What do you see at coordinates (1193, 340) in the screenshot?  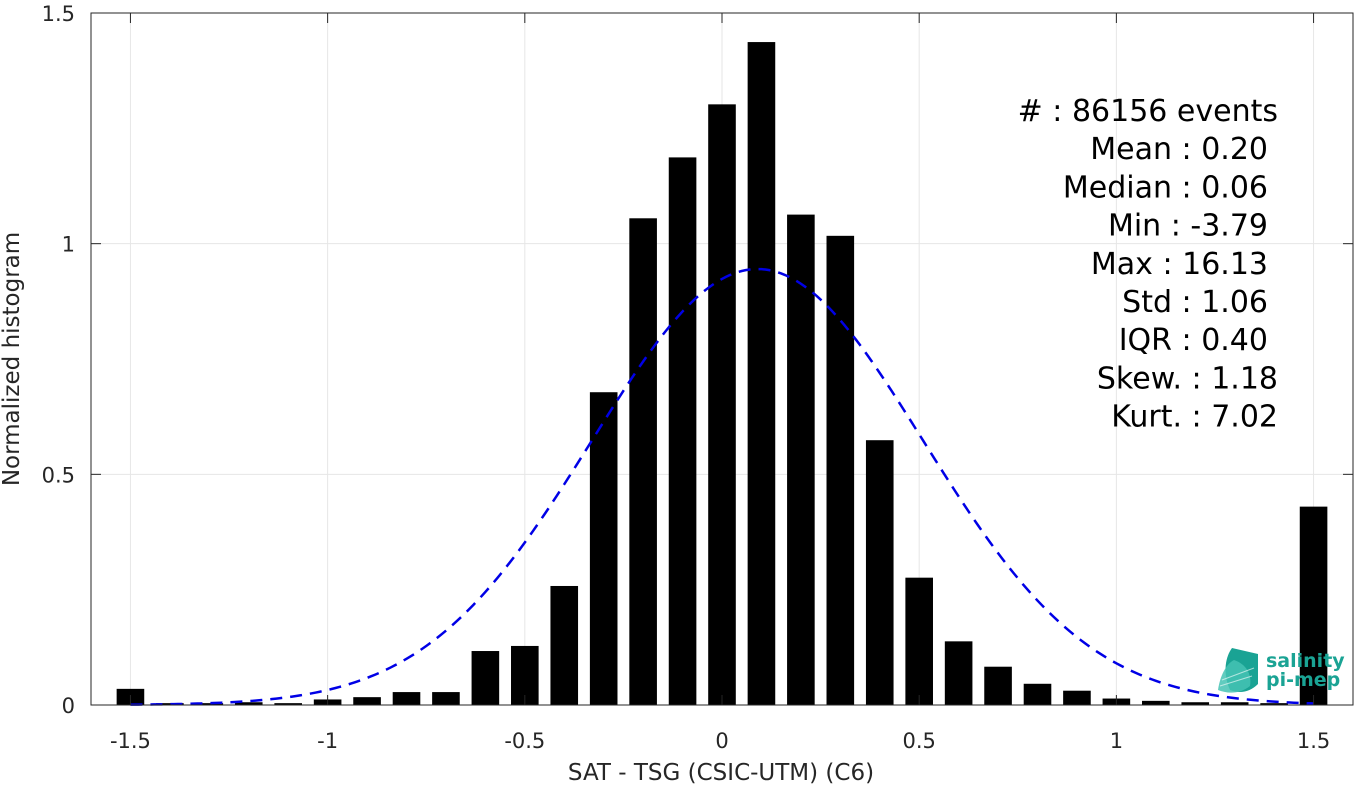 I see `stat-line: IQR : 0.40` at bounding box center [1193, 340].